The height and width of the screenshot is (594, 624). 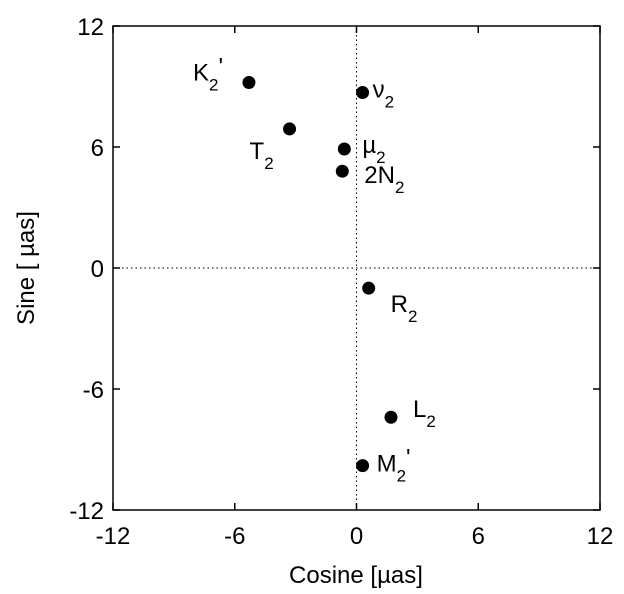 I want to click on y-tick-label: -12, so click(x=86, y=511).